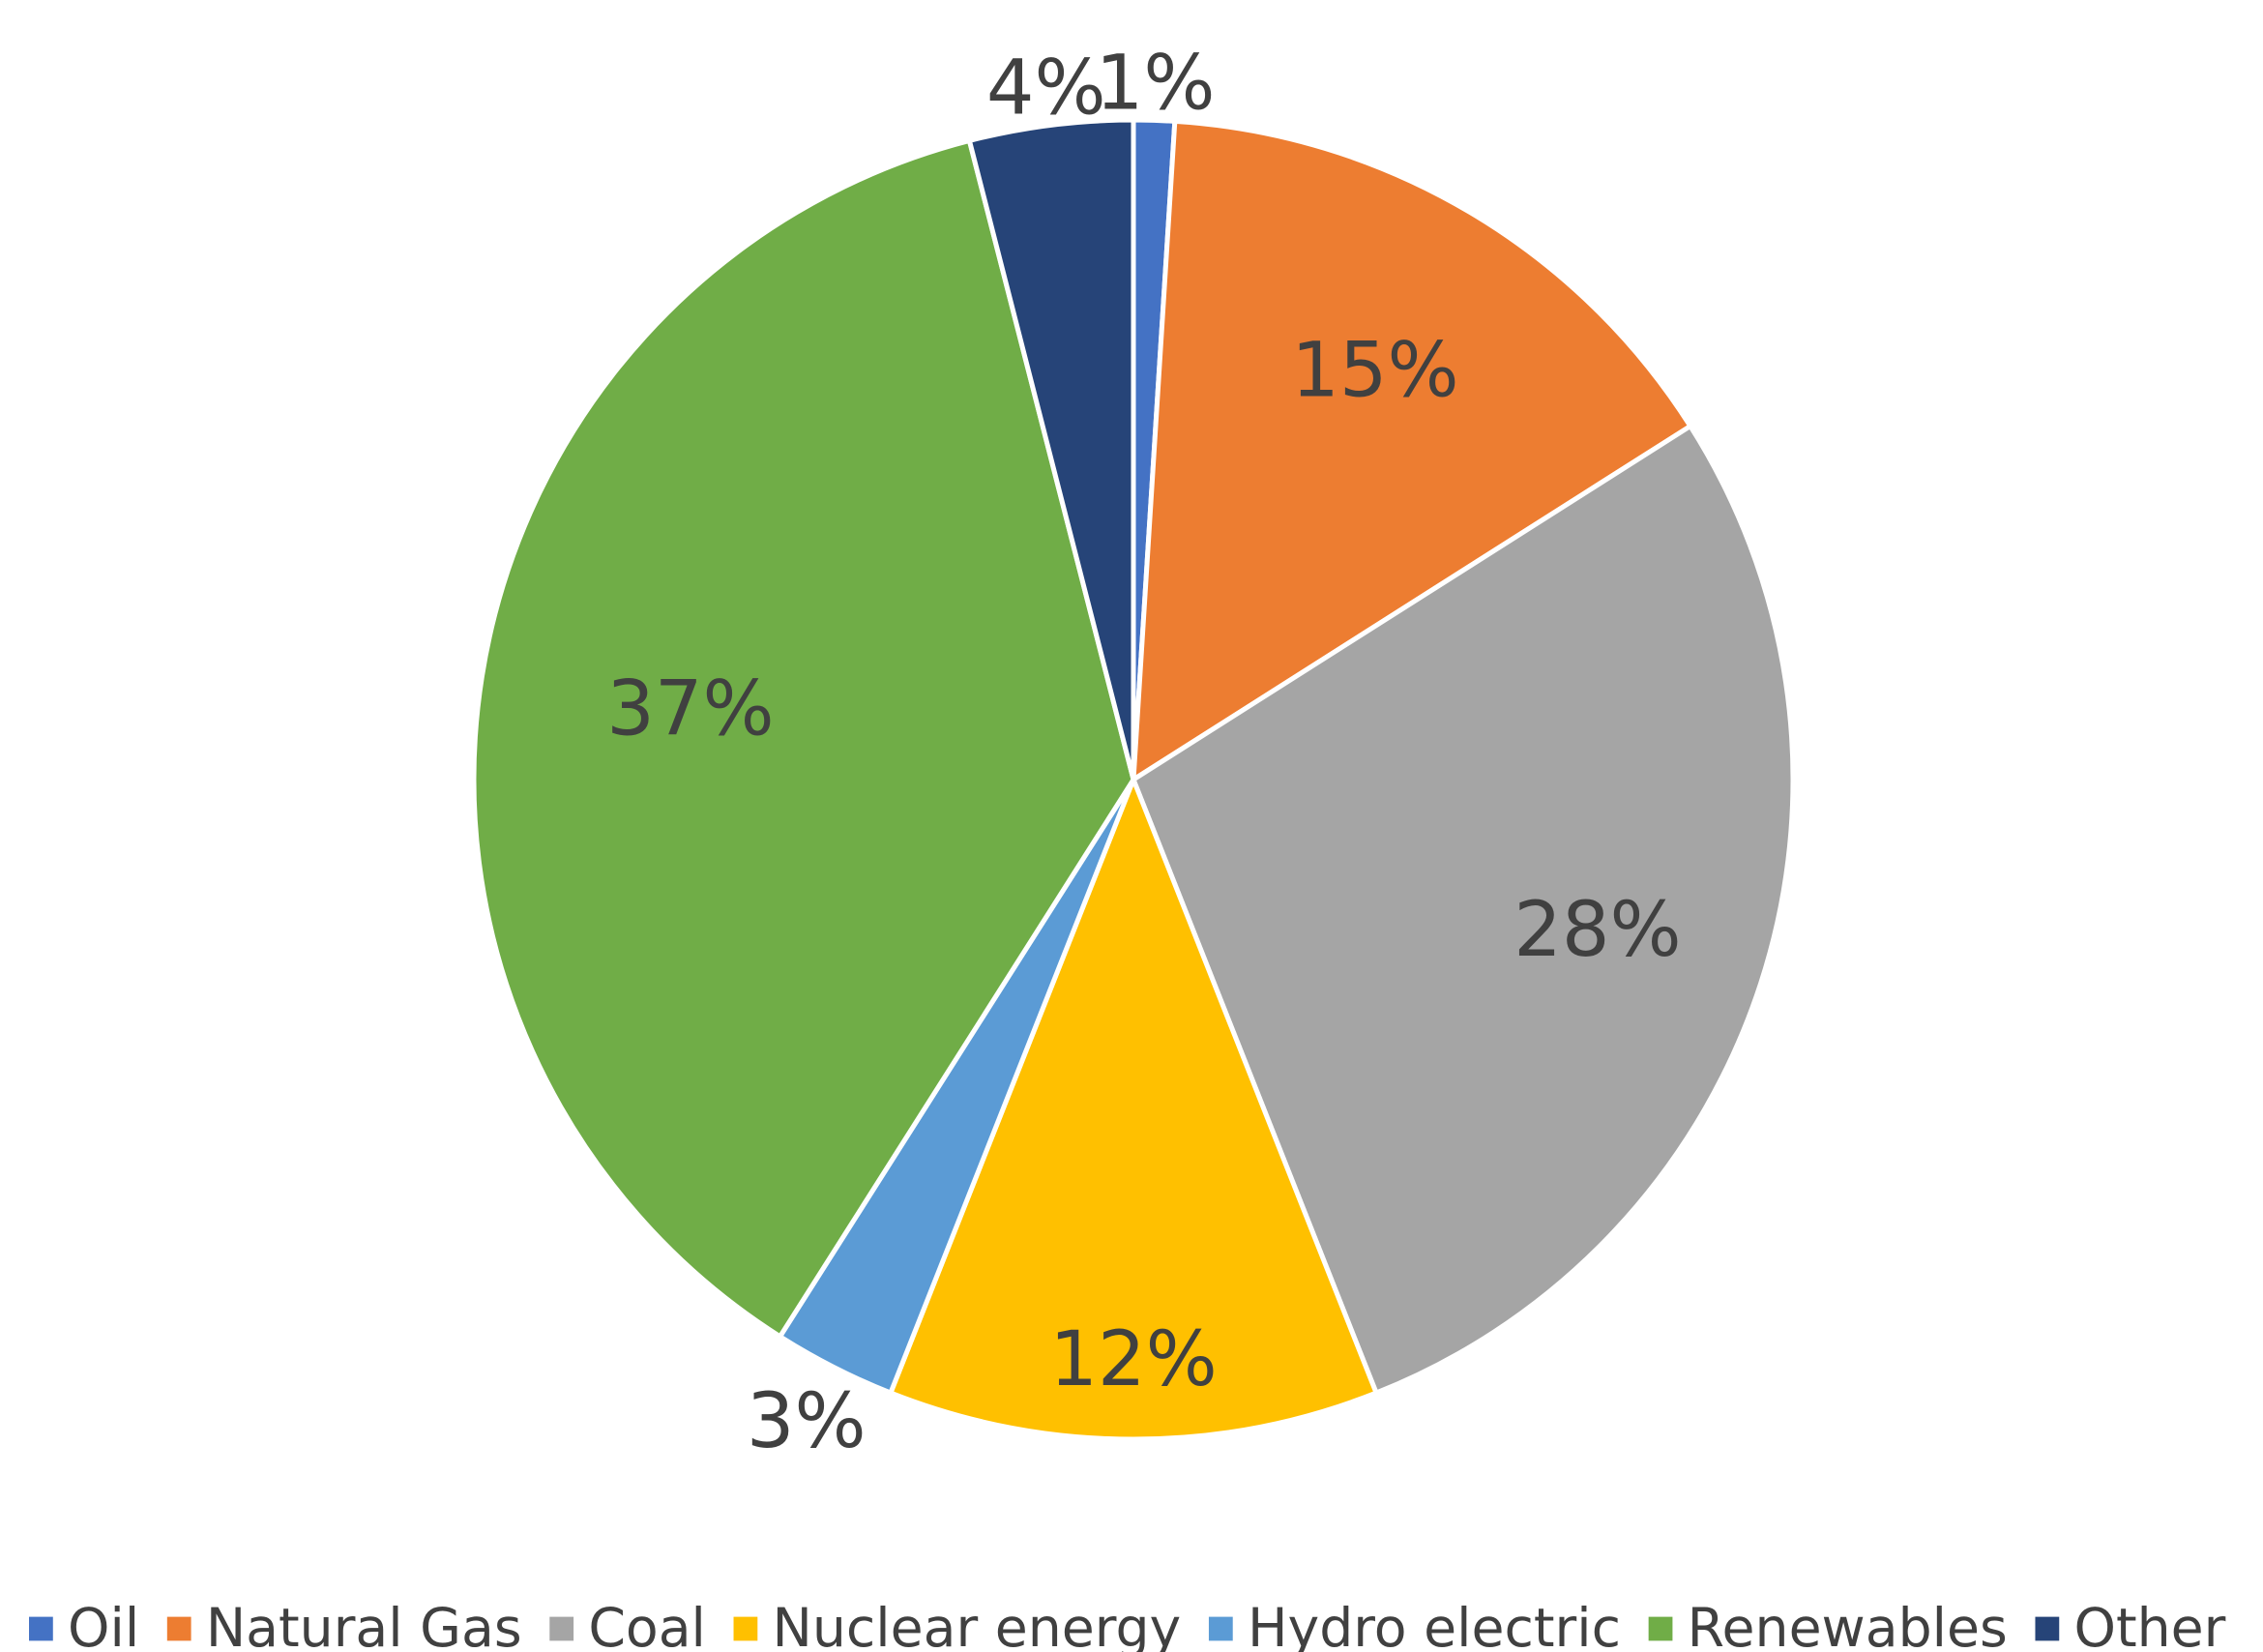  Describe the element at coordinates (1434, 1625) in the screenshot. I see `legend-label-hydro-electric: Hydro electric` at that location.